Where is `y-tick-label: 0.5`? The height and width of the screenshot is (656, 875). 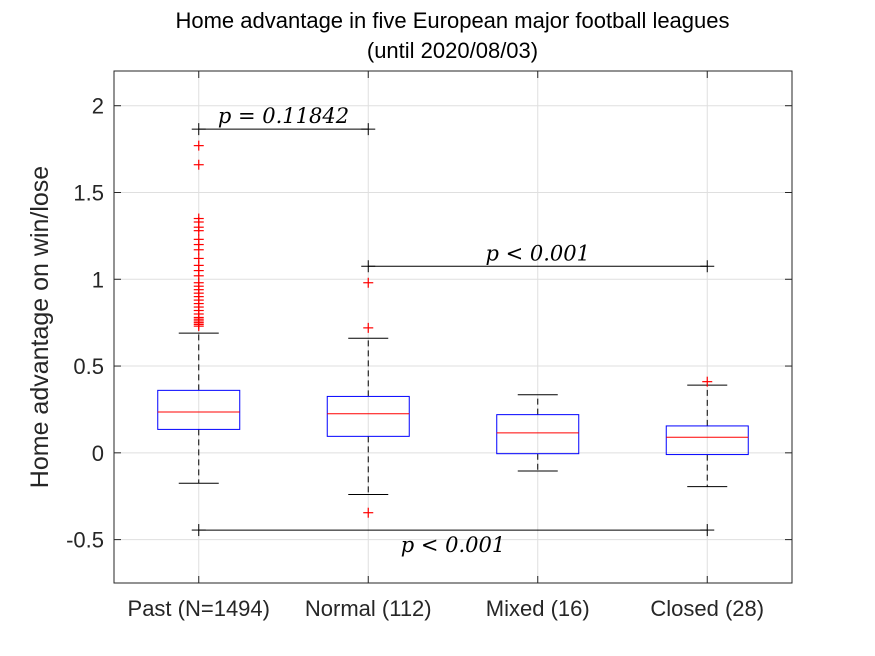 y-tick-label: 0.5 is located at coordinates (88, 366).